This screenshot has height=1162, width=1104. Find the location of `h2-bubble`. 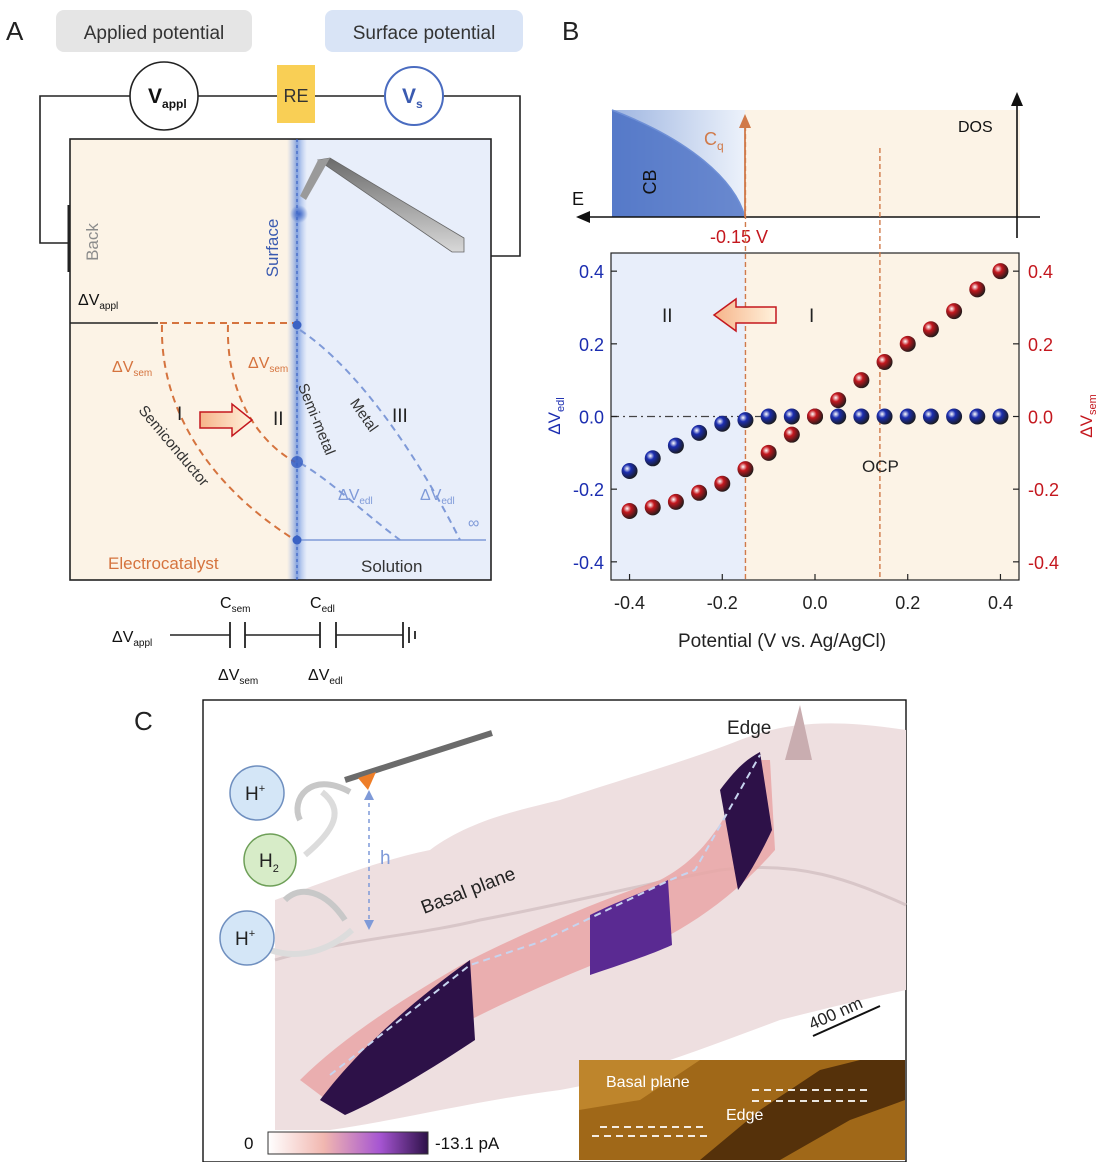

h2-bubble is located at coordinates (270, 860).